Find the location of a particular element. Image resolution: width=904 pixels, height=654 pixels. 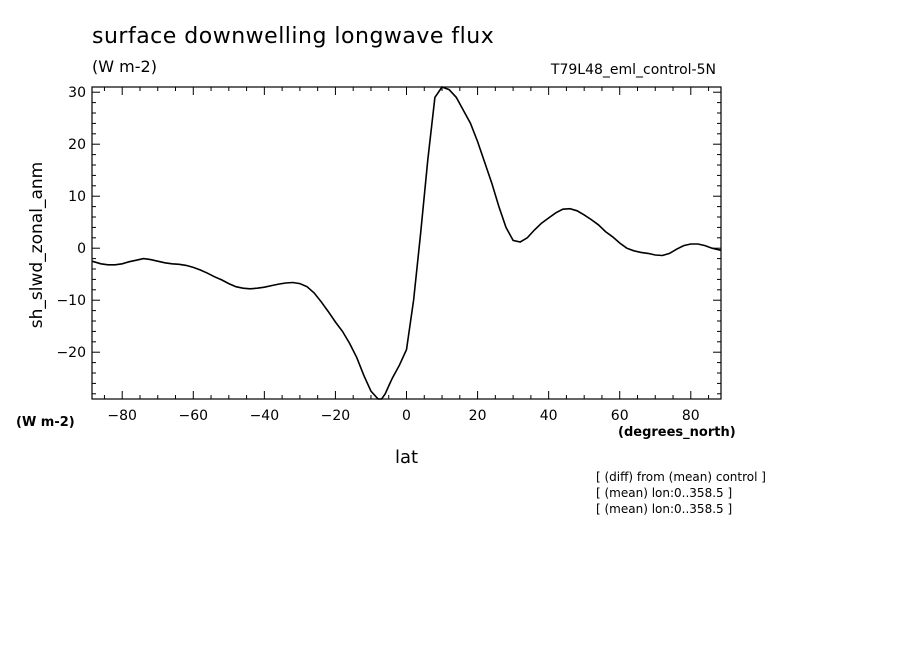

note-diff: [ (diff) from (mean) control ] is located at coordinates (681, 477).